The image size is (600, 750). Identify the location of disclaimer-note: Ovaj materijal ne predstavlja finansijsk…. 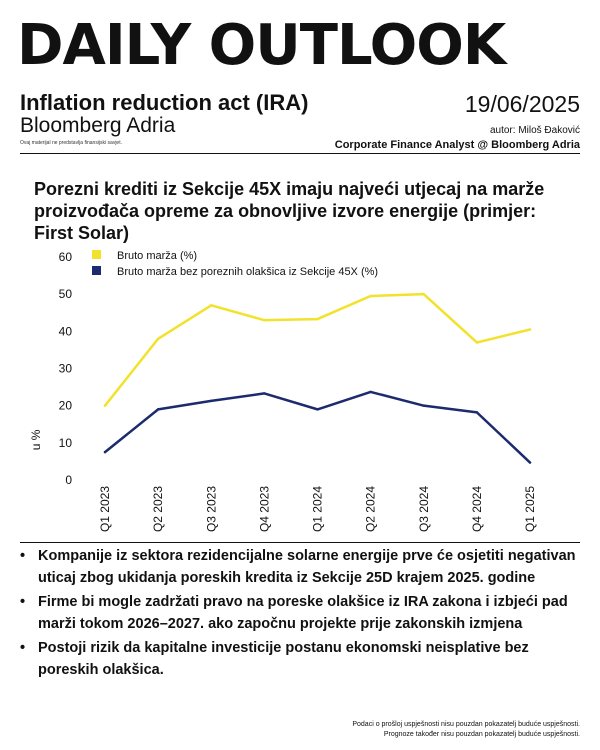
(71, 143).